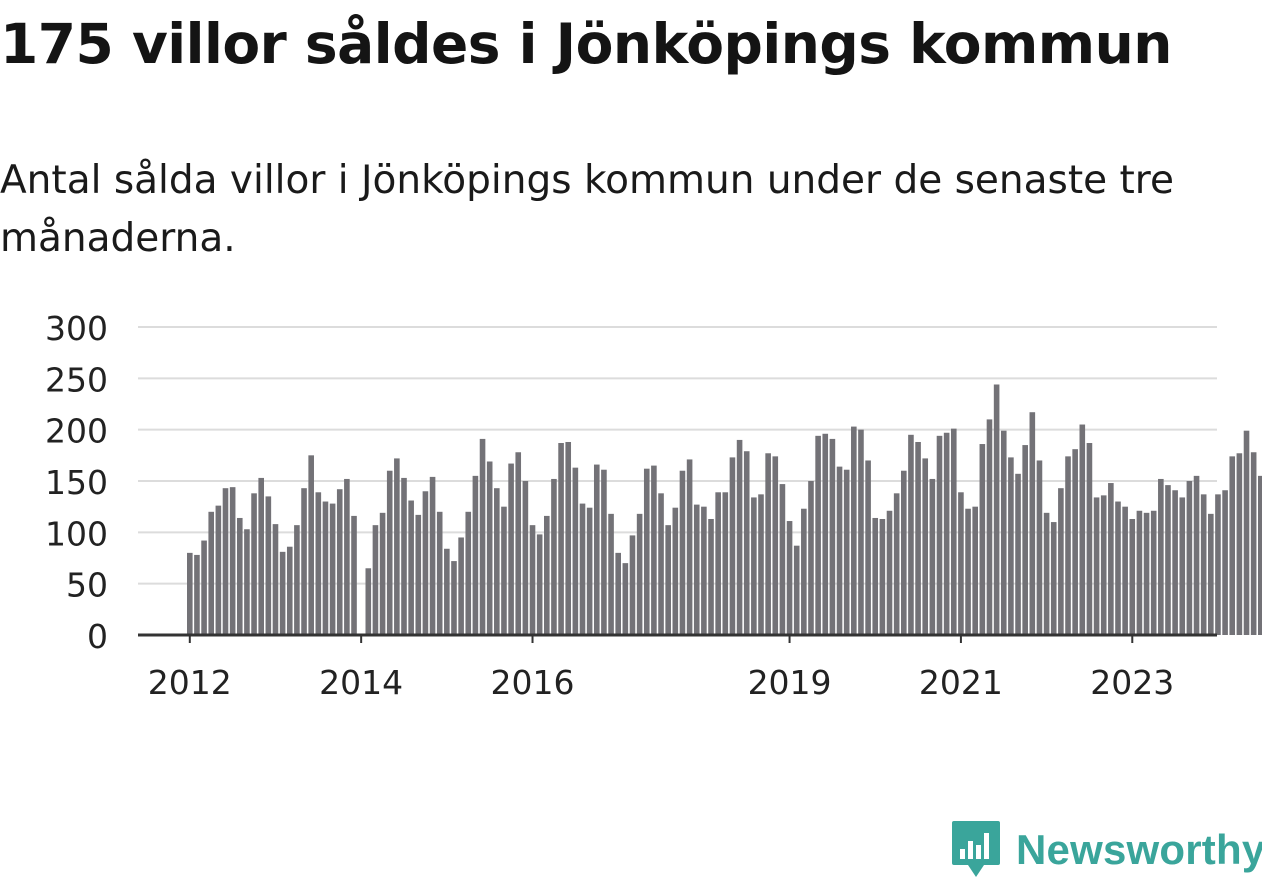 This screenshot has height=882, width=1262. What do you see at coordinates (586, 44) in the screenshot?
I see `chart-title: 175 villor såldes i Jönköpings kommun` at bounding box center [586, 44].